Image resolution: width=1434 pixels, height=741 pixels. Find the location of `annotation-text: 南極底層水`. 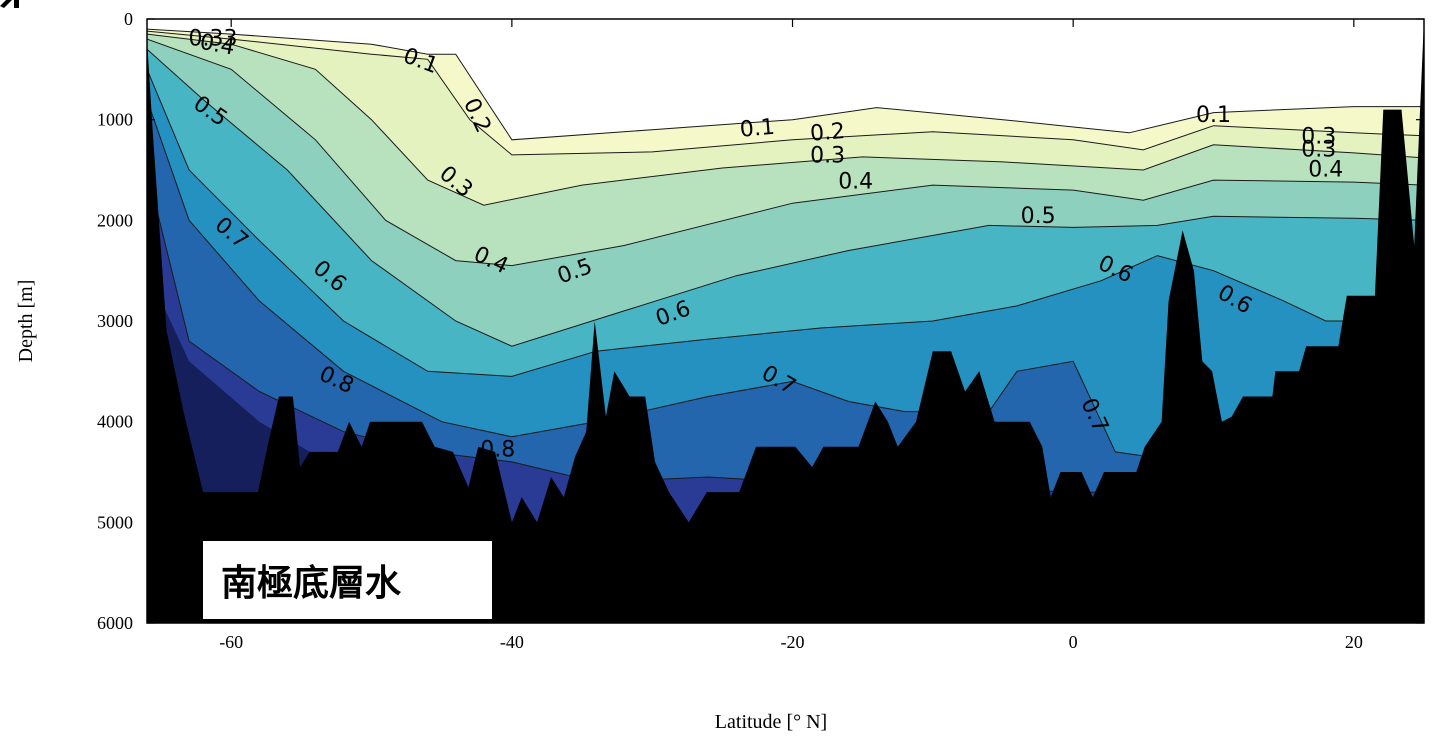

annotation-text: 南極底層水 is located at coordinates (311, 583).